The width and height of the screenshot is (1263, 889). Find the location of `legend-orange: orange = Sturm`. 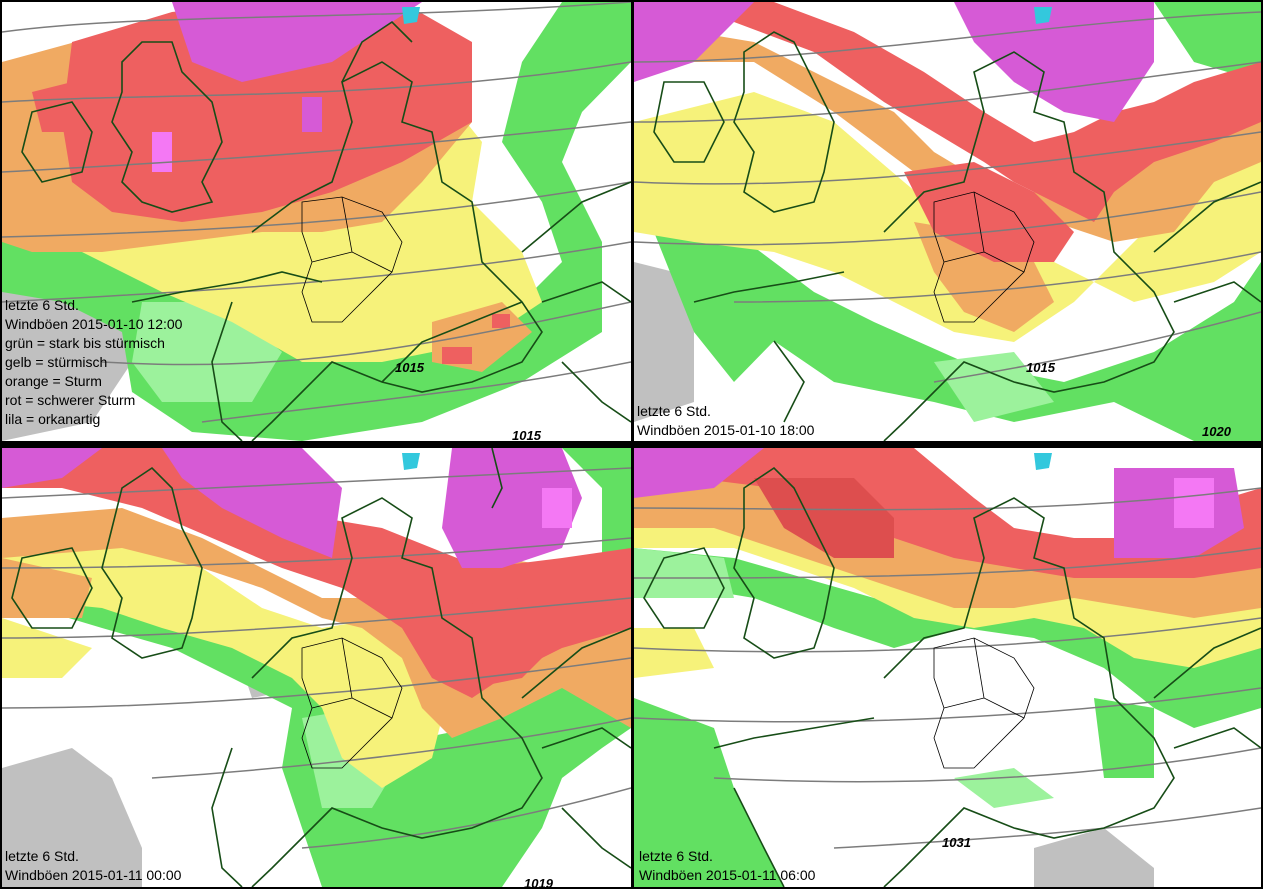

legend-orange: orange = Sturm is located at coordinates (53, 381).